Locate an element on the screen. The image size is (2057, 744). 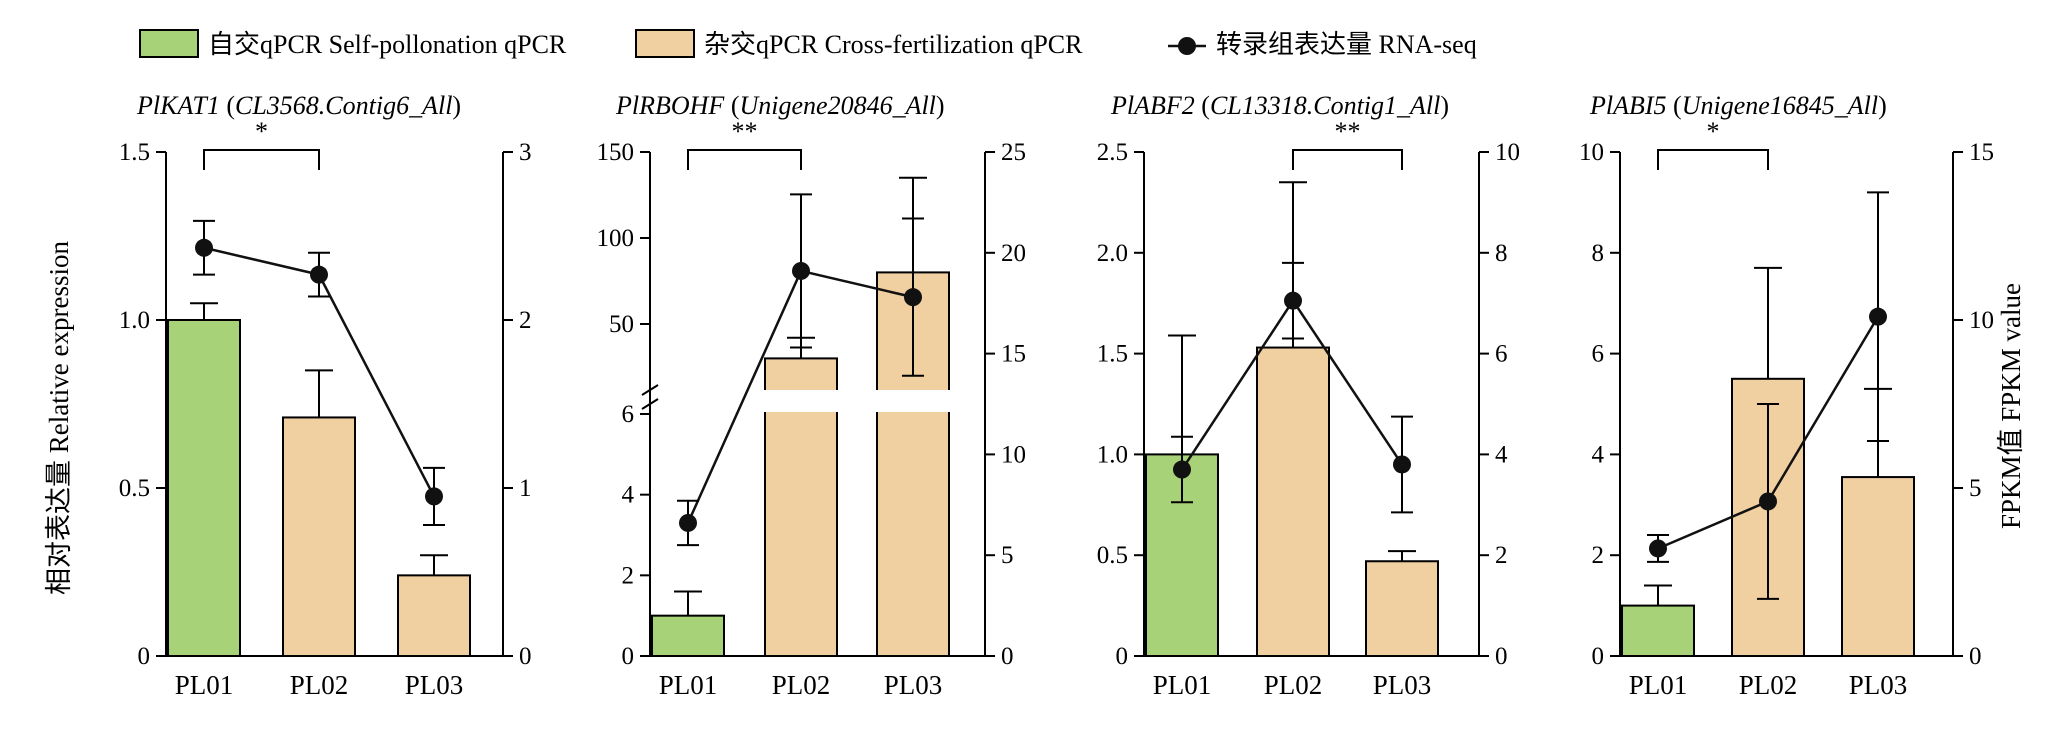
panel-1-rnaseq-point-pl02 is located at coordinates (319, 274).